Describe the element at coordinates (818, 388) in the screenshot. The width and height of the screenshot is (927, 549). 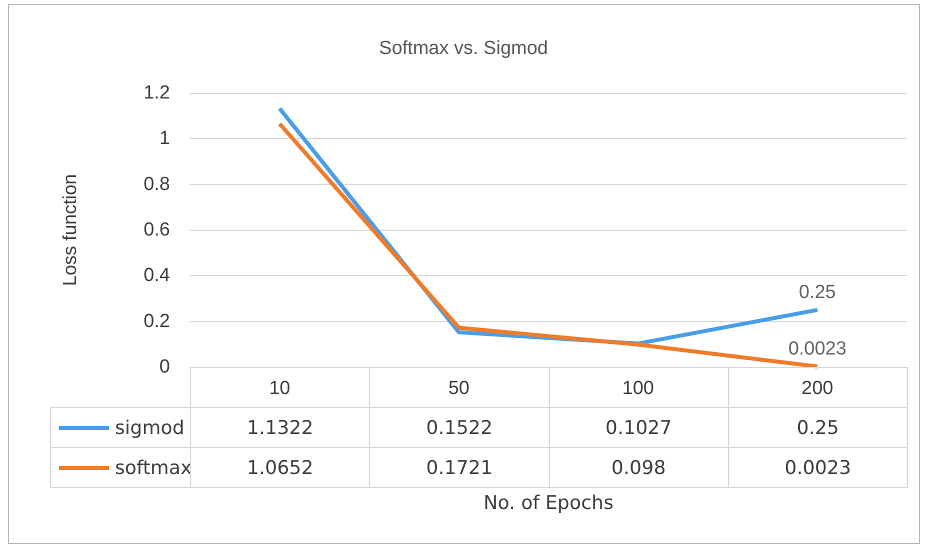
I see `x-tick-label: 200` at that location.